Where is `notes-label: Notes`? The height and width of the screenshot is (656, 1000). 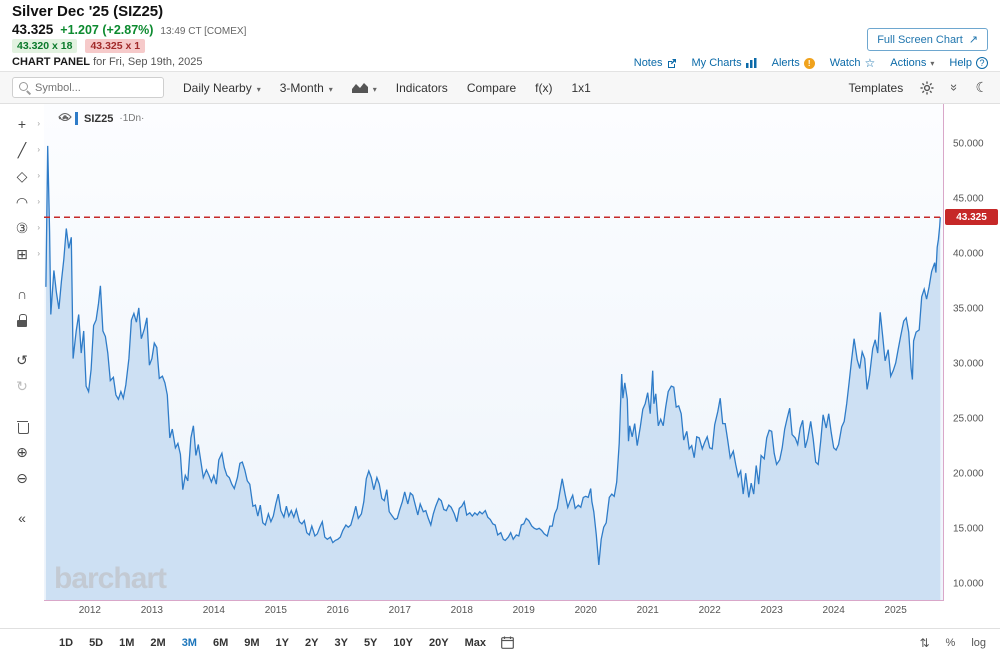
notes-label: Notes is located at coordinates (648, 63).